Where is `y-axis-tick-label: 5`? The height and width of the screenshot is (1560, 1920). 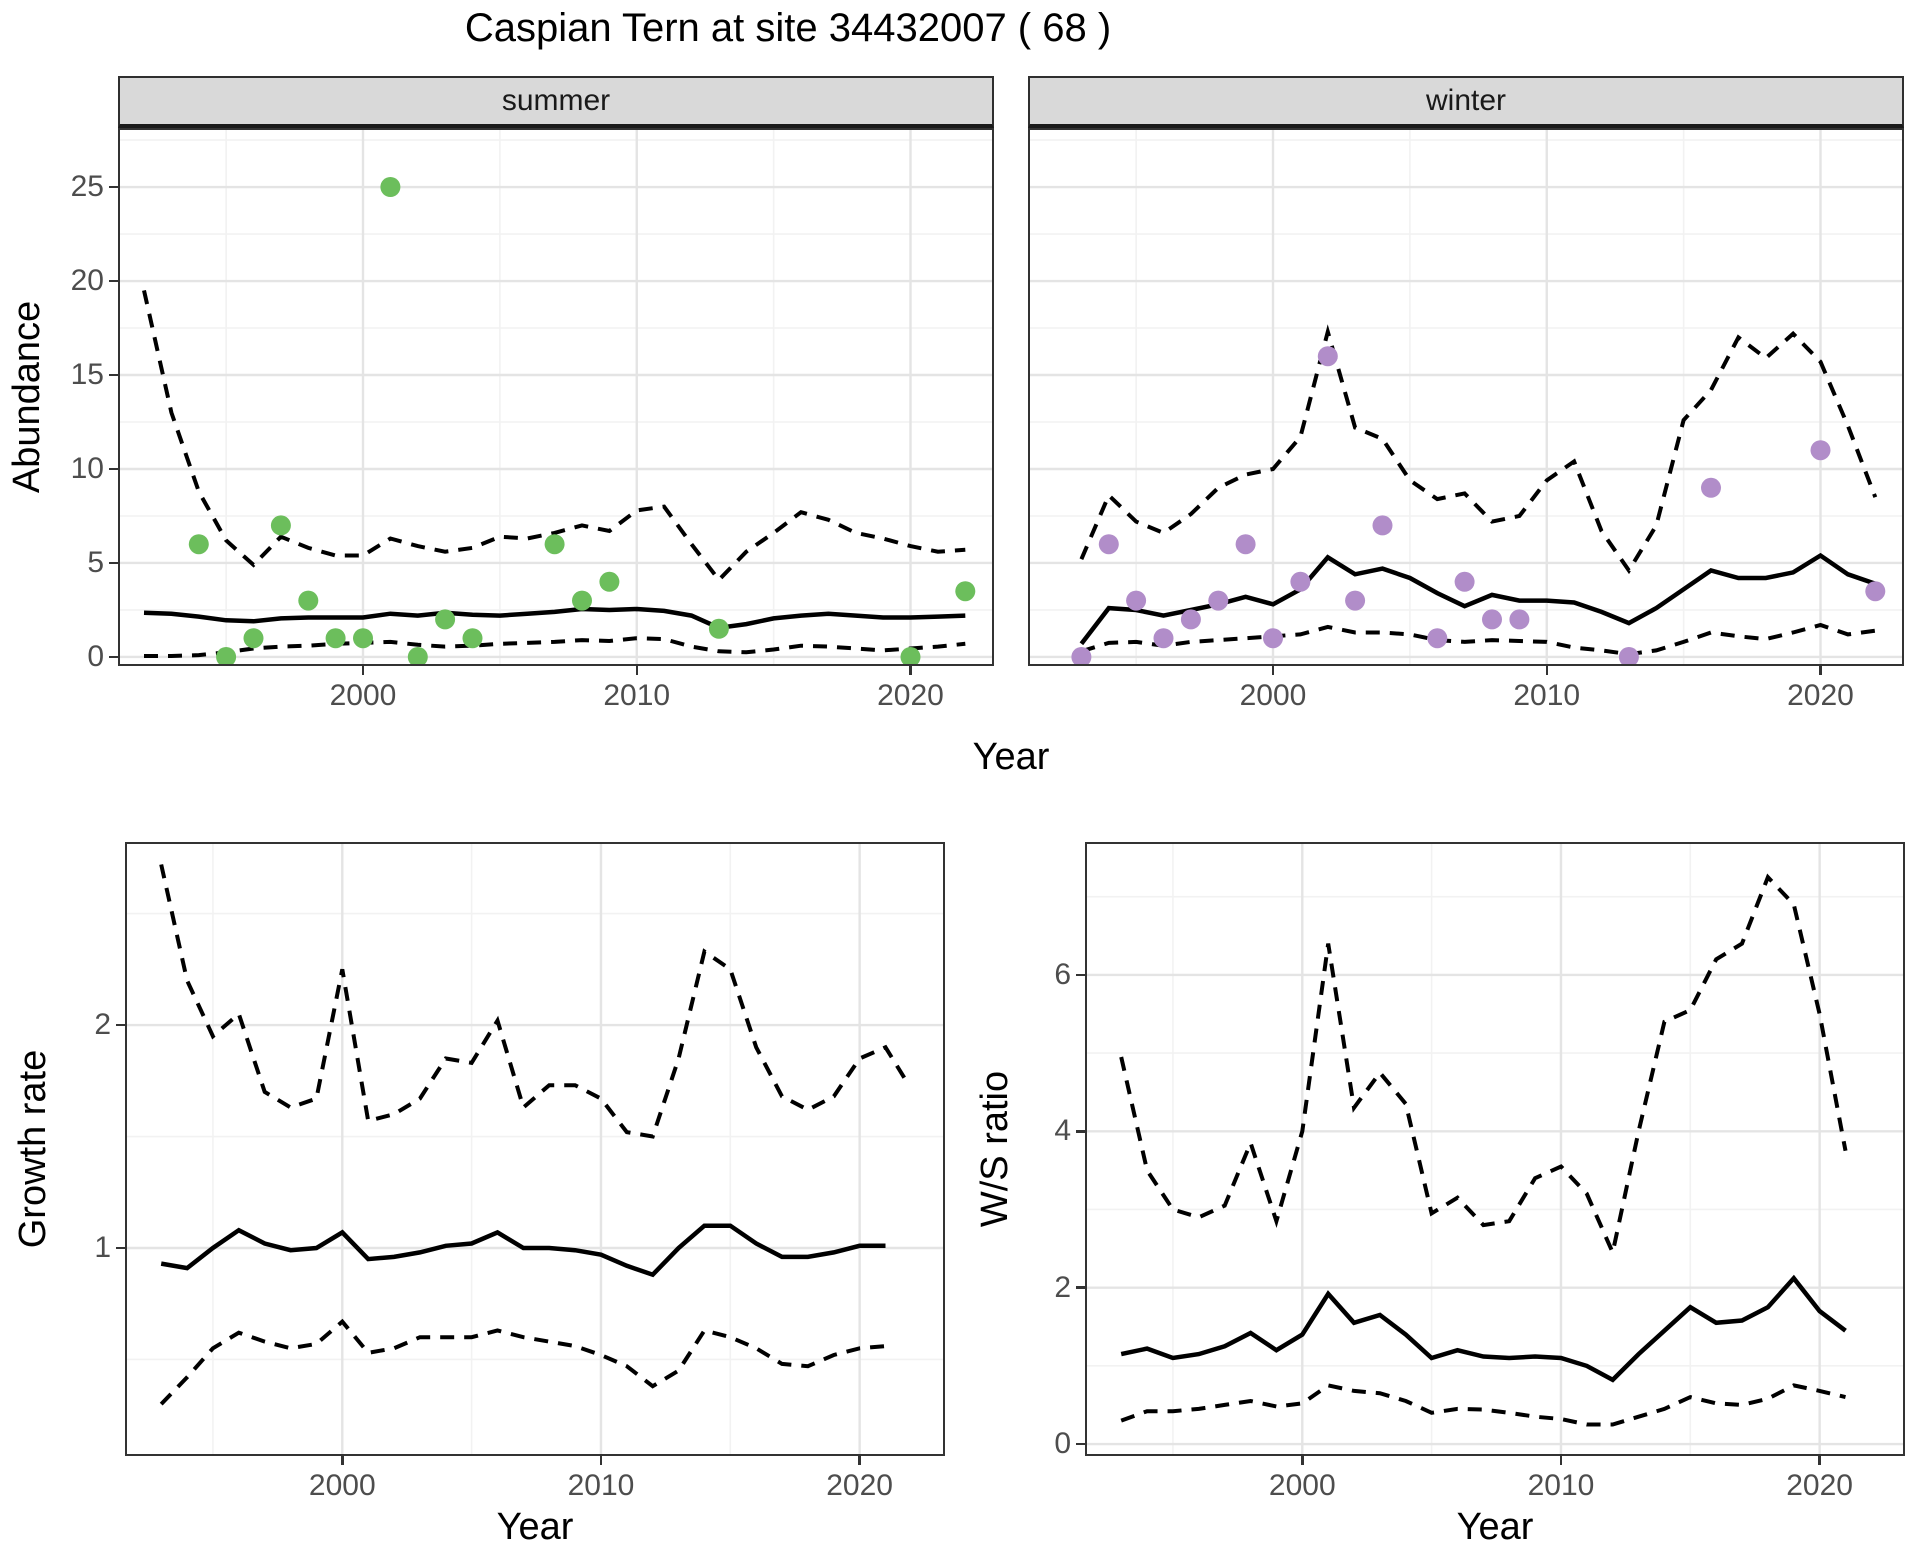
y-axis-tick-label: 5 is located at coordinates (95, 562).